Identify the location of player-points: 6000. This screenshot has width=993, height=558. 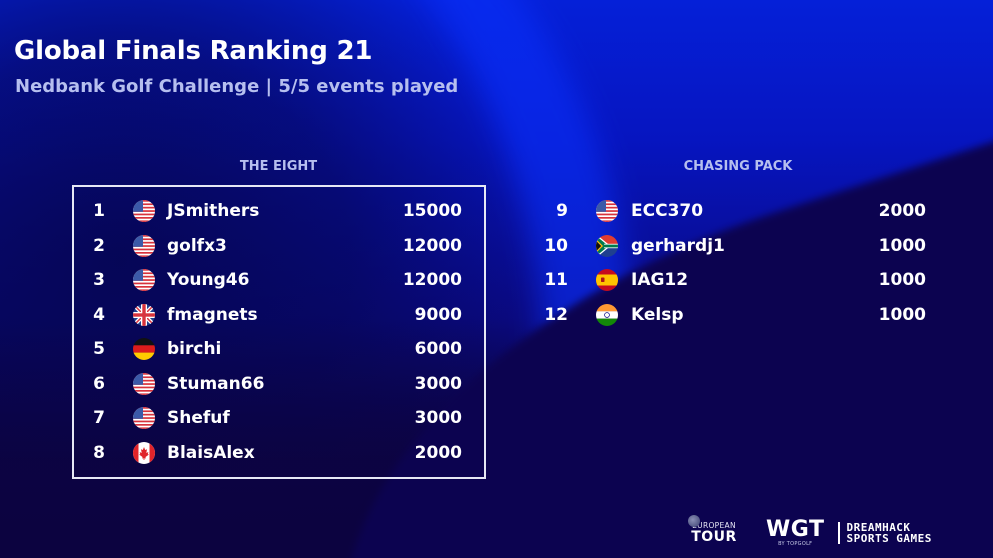
(438, 349).